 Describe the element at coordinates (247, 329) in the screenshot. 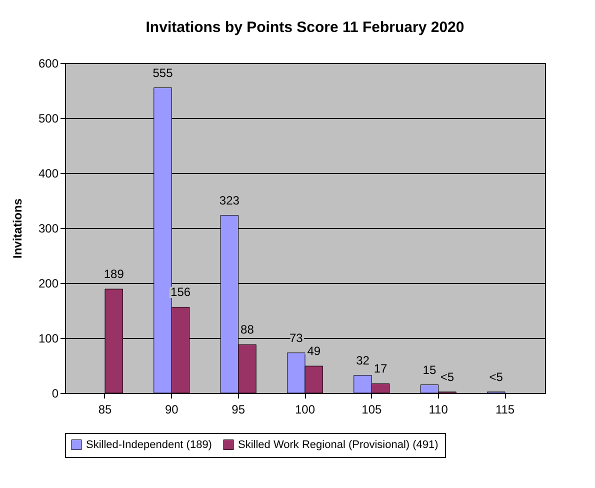

I see `data-label: 88` at that location.